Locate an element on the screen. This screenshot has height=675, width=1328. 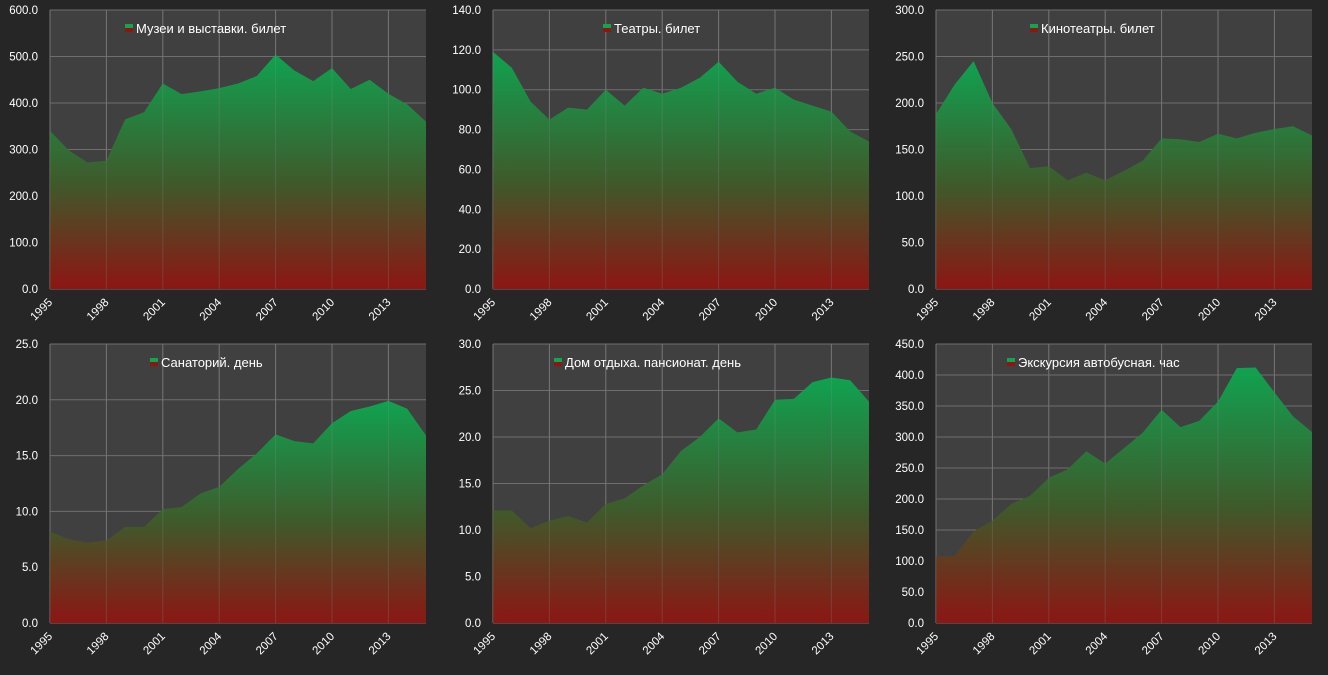
y-tick-label: 200.0 is located at coordinates (909, 104).